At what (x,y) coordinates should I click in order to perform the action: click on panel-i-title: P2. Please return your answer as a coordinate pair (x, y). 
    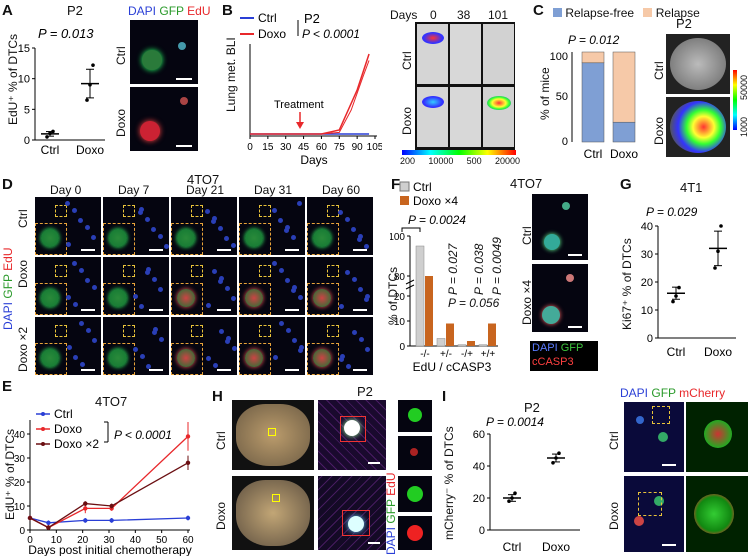
    Looking at the image, I should click on (532, 407).